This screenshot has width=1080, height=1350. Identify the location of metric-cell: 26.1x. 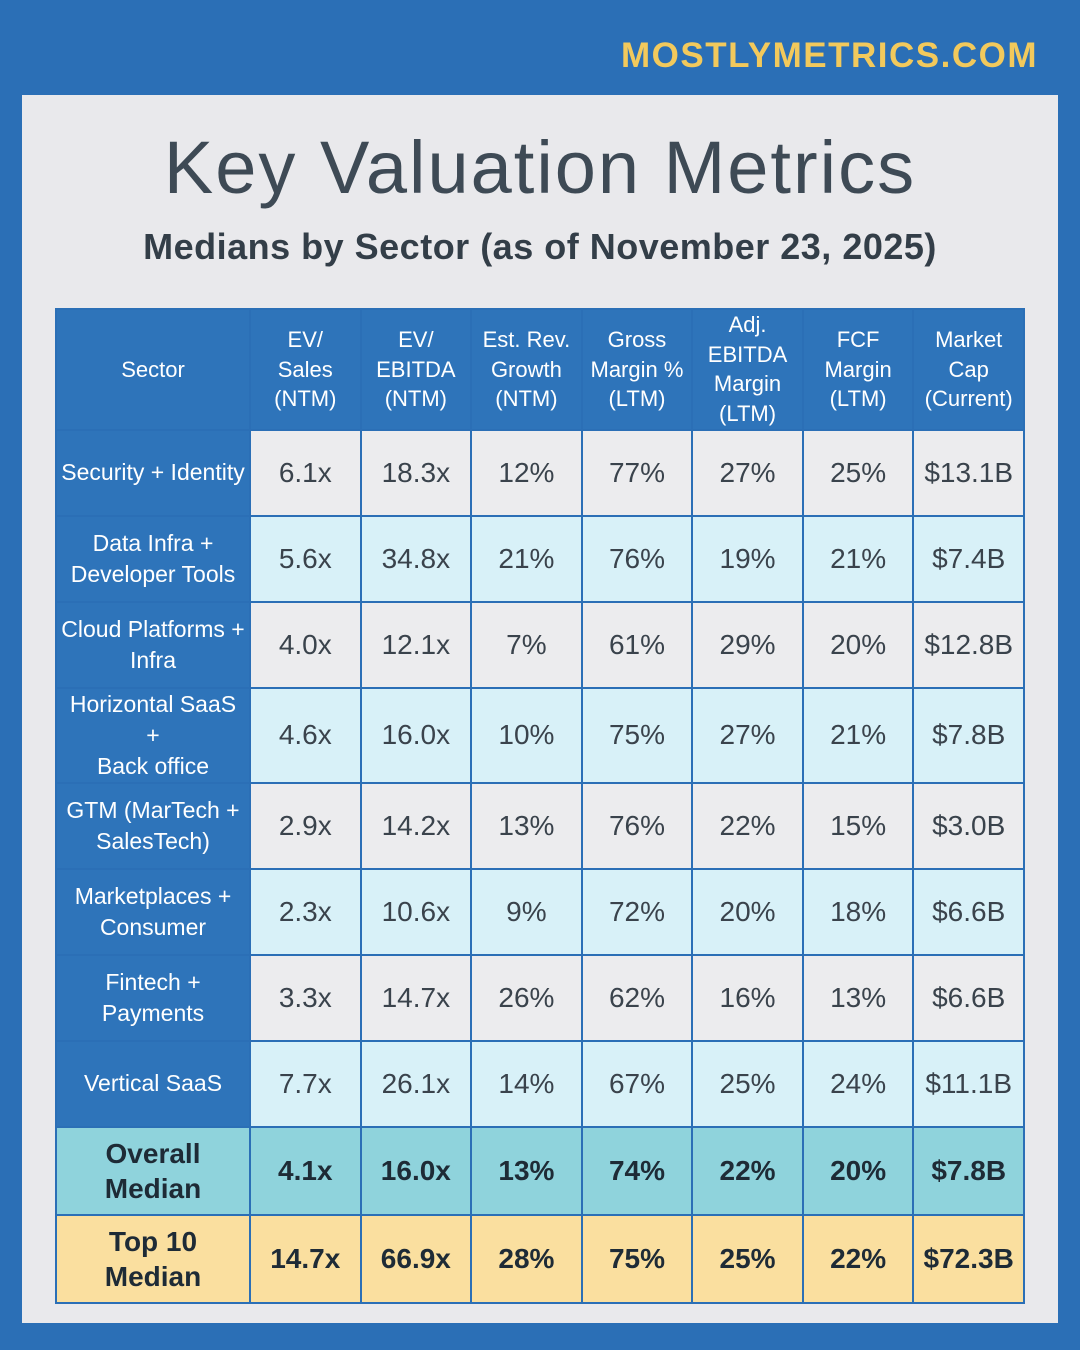
(416, 1083).